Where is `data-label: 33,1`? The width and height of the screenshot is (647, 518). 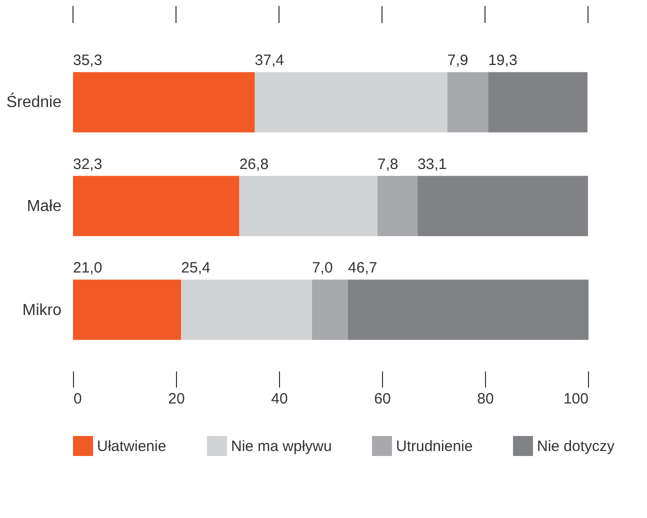 data-label: 33,1 is located at coordinates (432, 164).